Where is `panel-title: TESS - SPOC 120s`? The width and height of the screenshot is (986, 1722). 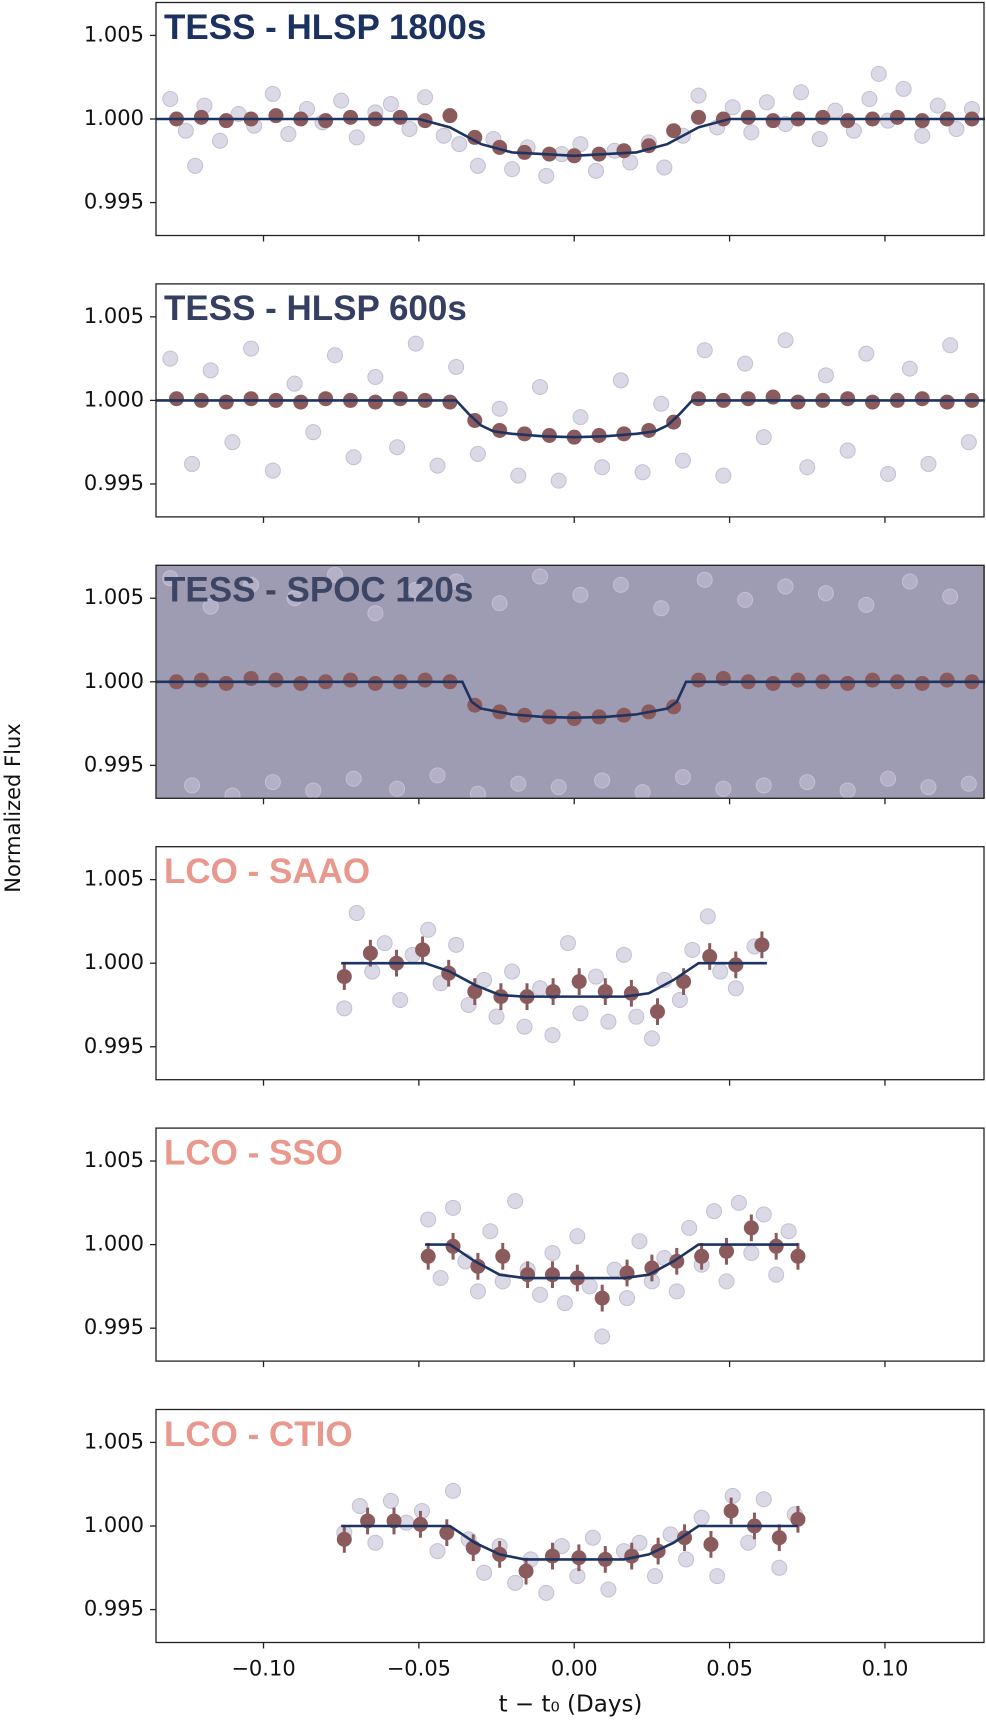
panel-title: TESS - SPOC 120s is located at coordinates (318, 590).